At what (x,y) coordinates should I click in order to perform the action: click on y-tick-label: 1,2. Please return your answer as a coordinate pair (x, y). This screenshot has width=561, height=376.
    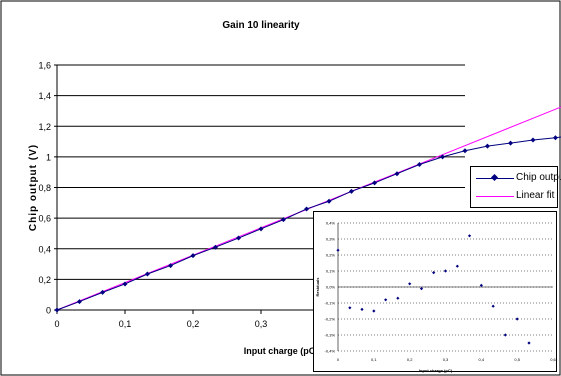
    Looking at the image, I should click on (44, 127).